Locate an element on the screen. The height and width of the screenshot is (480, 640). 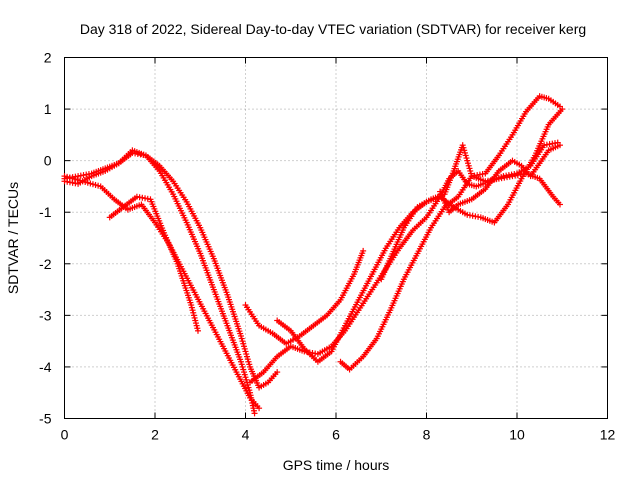
x-axis-label: GPS time / hours is located at coordinates (336, 465).